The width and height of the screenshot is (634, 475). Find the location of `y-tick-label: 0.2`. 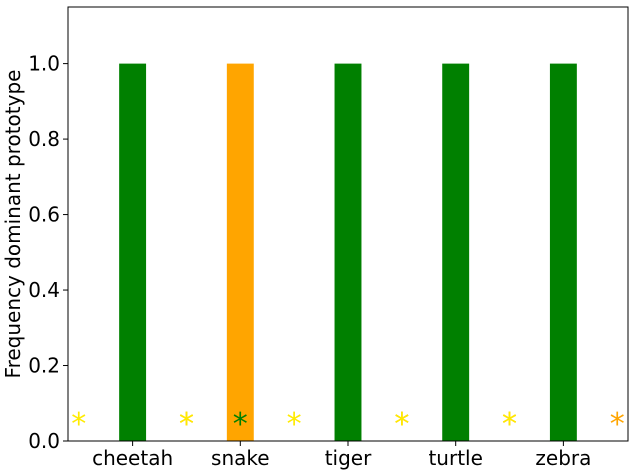

y-tick-label: 0.2 is located at coordinates (44, 366).